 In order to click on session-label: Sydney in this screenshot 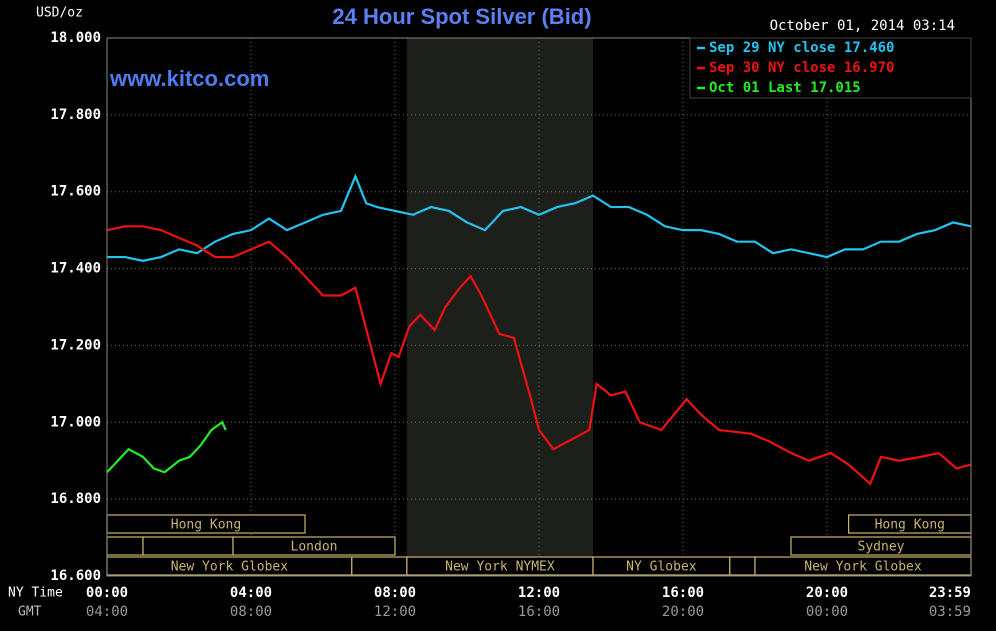, I will do `click(881, 547)`.